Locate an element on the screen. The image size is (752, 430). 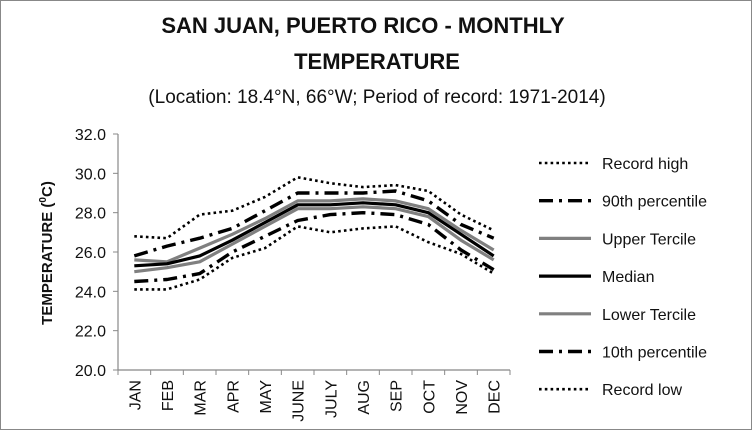
legend-label-lower-tercile: Lower Tercile is located at coordinates (649, 315).